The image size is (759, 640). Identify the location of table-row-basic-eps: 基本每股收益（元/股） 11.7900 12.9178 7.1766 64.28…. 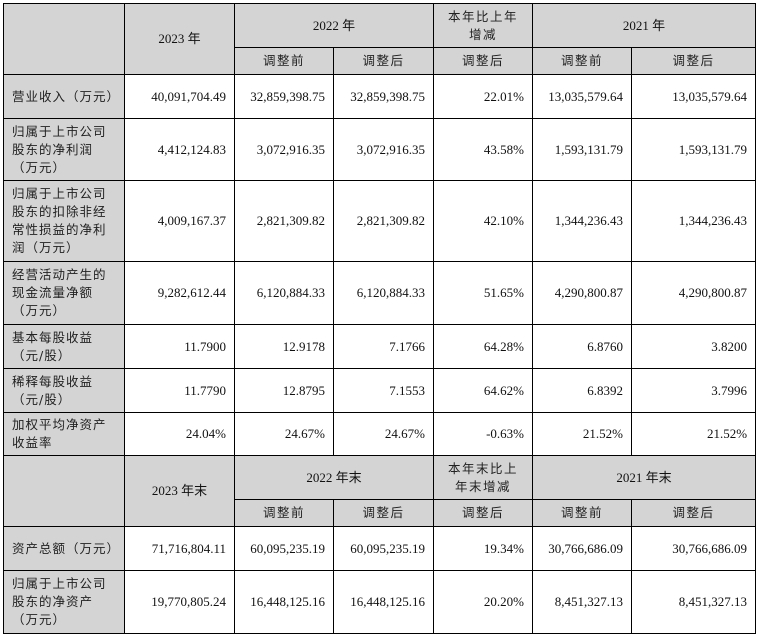
(380, 346).